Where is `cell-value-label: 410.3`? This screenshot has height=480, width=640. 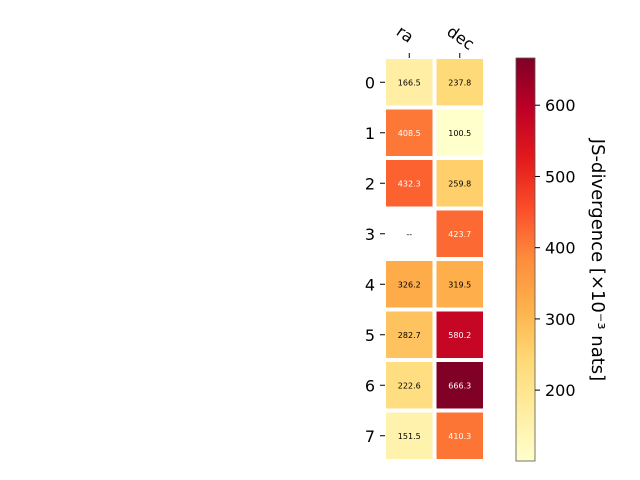 cell-value-label: 410.3 is located at coordinates (459, 436).